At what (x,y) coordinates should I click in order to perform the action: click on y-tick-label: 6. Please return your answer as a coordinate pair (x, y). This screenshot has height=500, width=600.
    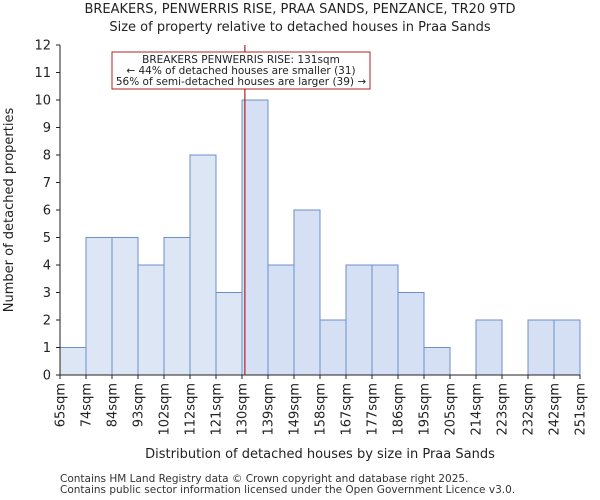
    Looking at the image, I should click on (47, 211).